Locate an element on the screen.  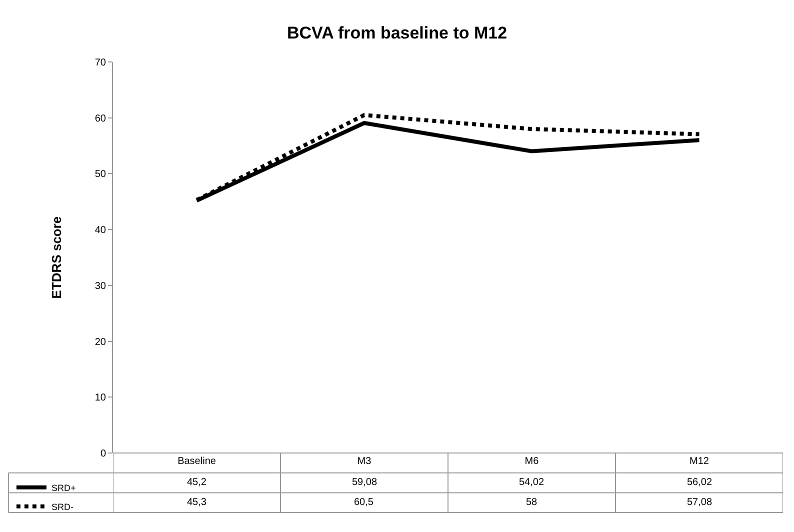
data-label: 54,02 is located at coordinates (531, 482).